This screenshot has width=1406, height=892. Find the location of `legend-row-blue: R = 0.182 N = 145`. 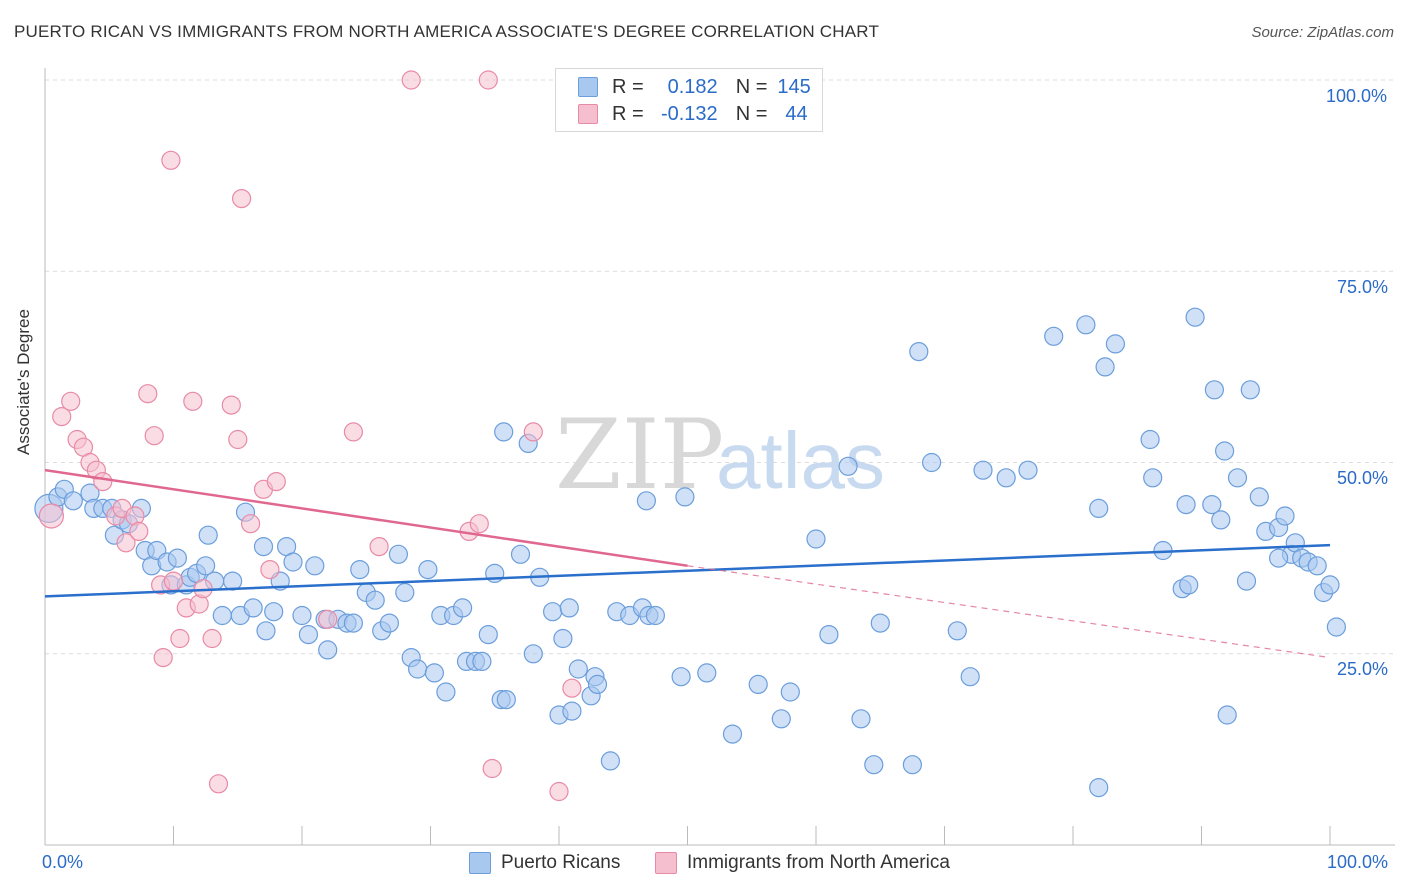

legend-row-blue: R = 0.182 N = 145 is located at coordinates (694, 87).